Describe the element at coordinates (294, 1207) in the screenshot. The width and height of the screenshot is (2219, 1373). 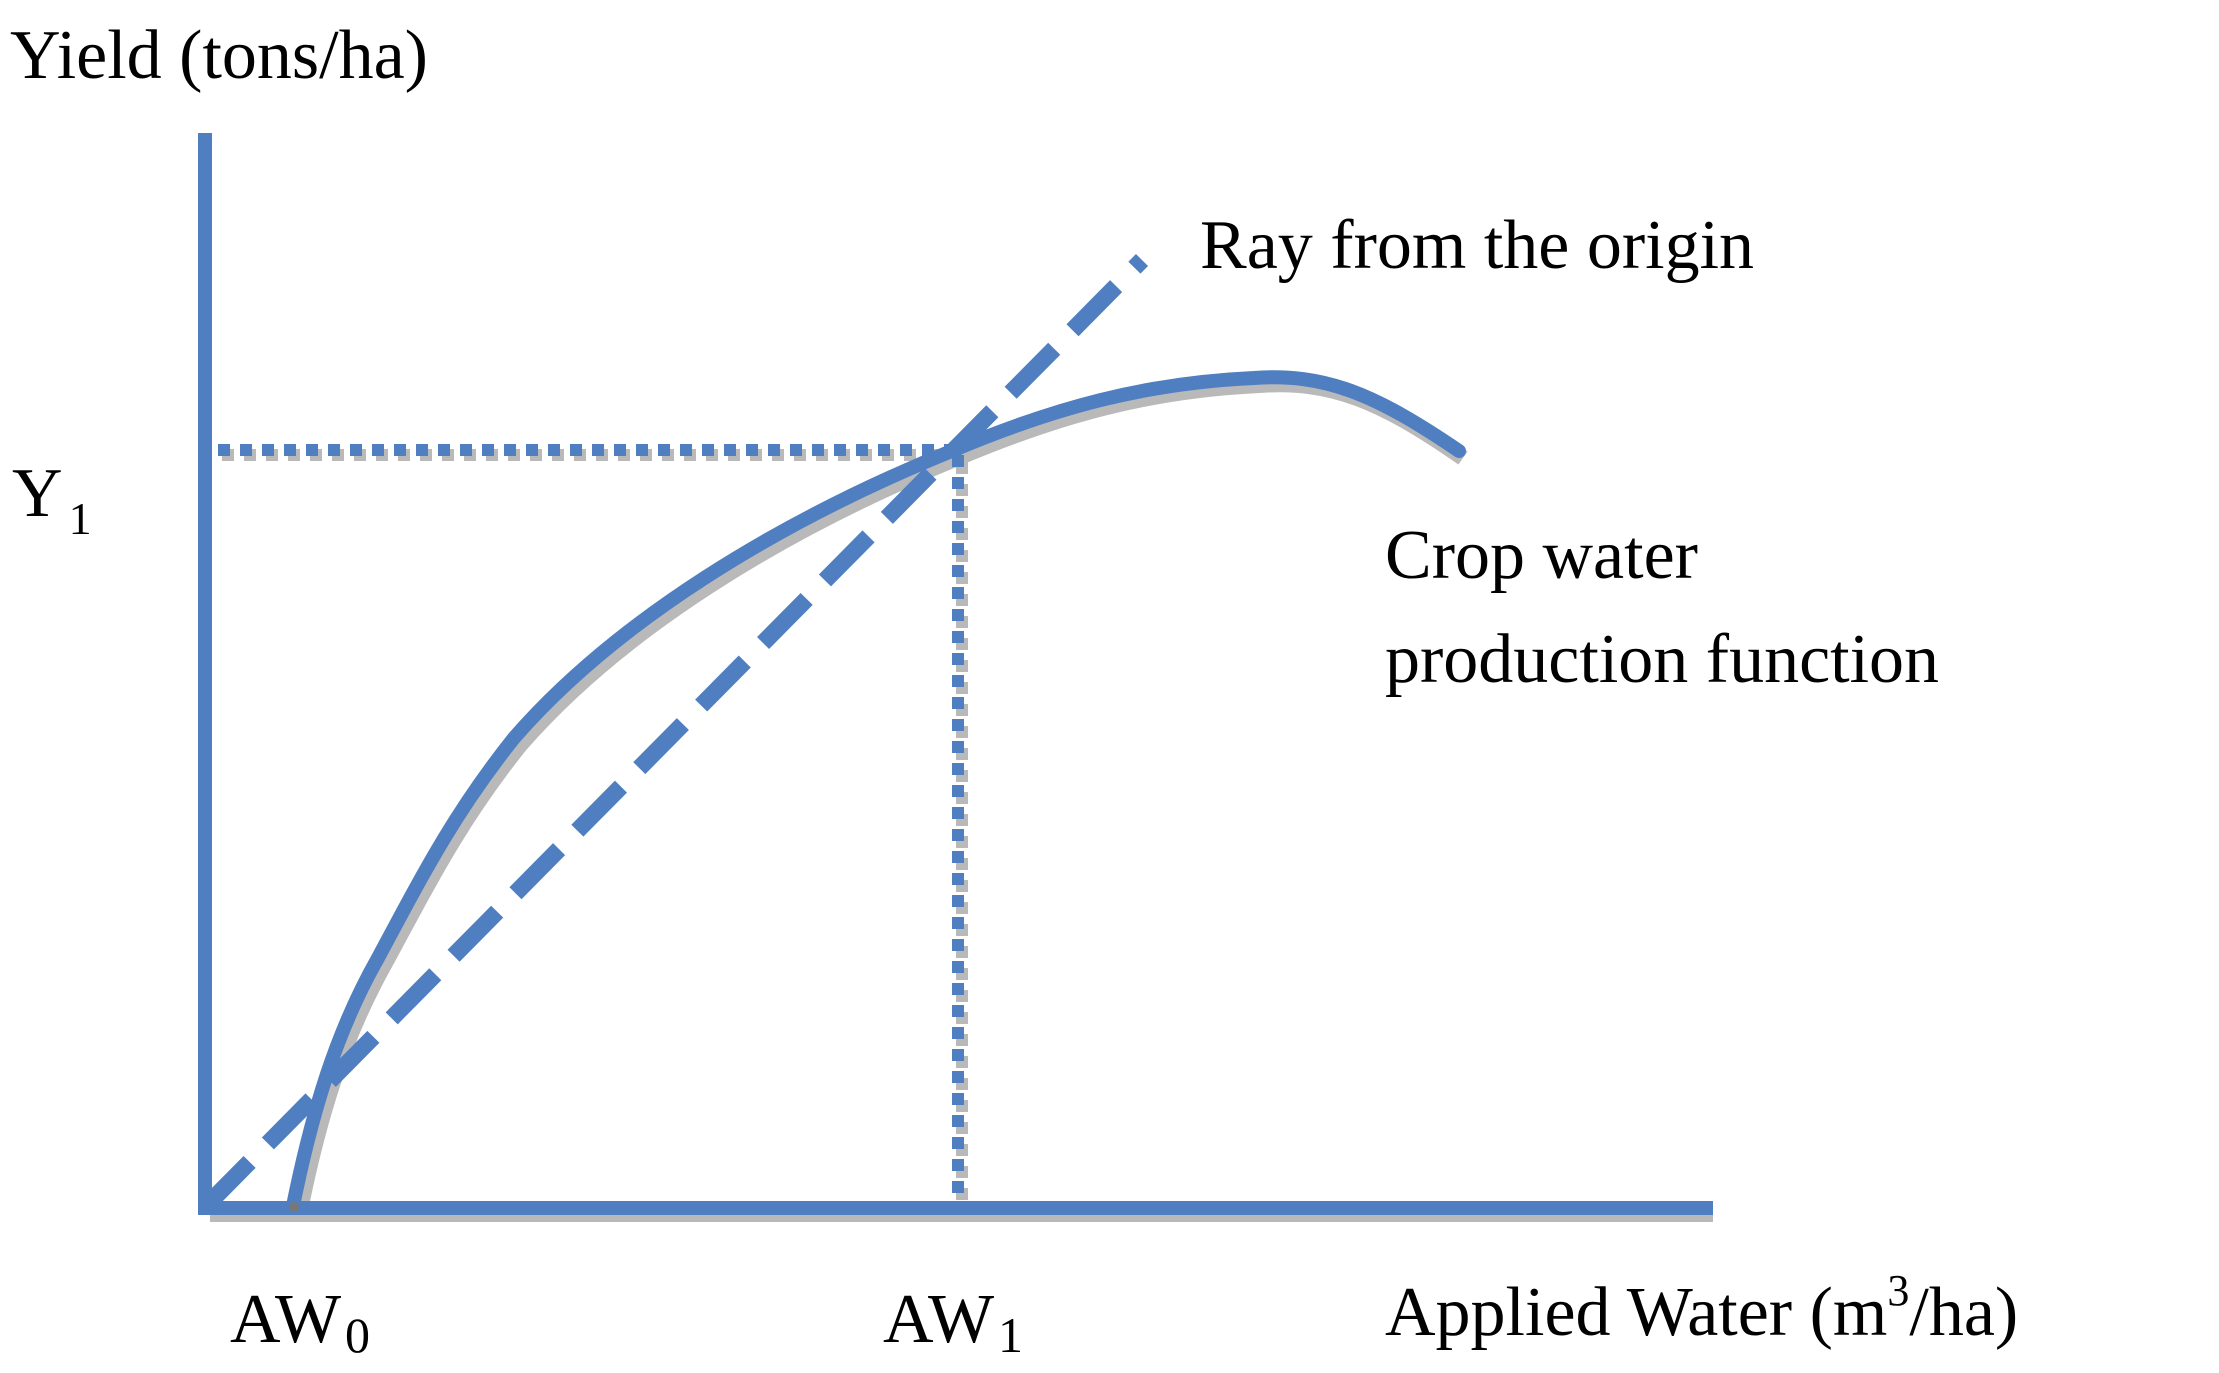
I see `aw0-point` at that location.